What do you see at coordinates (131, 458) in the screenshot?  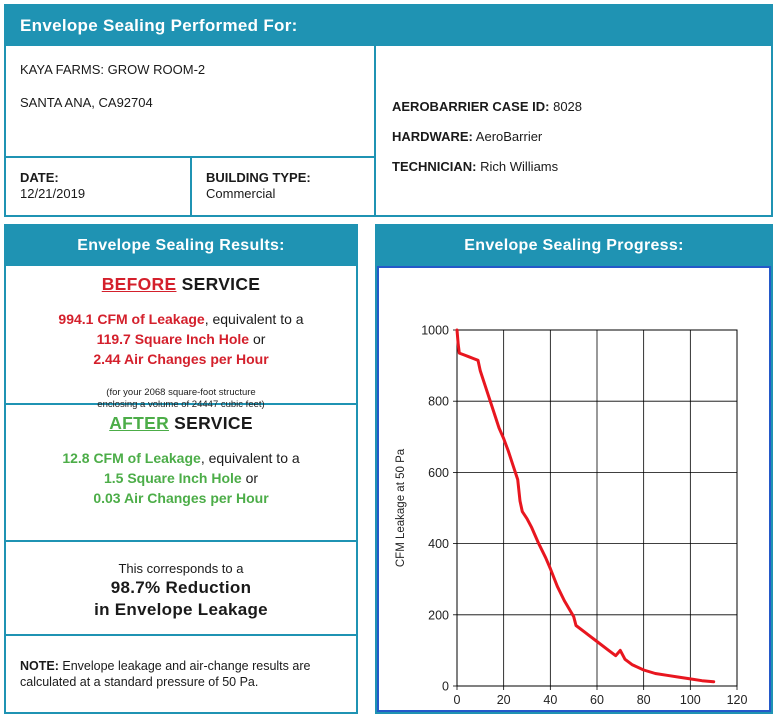 I see `after-cfm: 12.8 CFM of Leakage` at bounding box center [131, 458].